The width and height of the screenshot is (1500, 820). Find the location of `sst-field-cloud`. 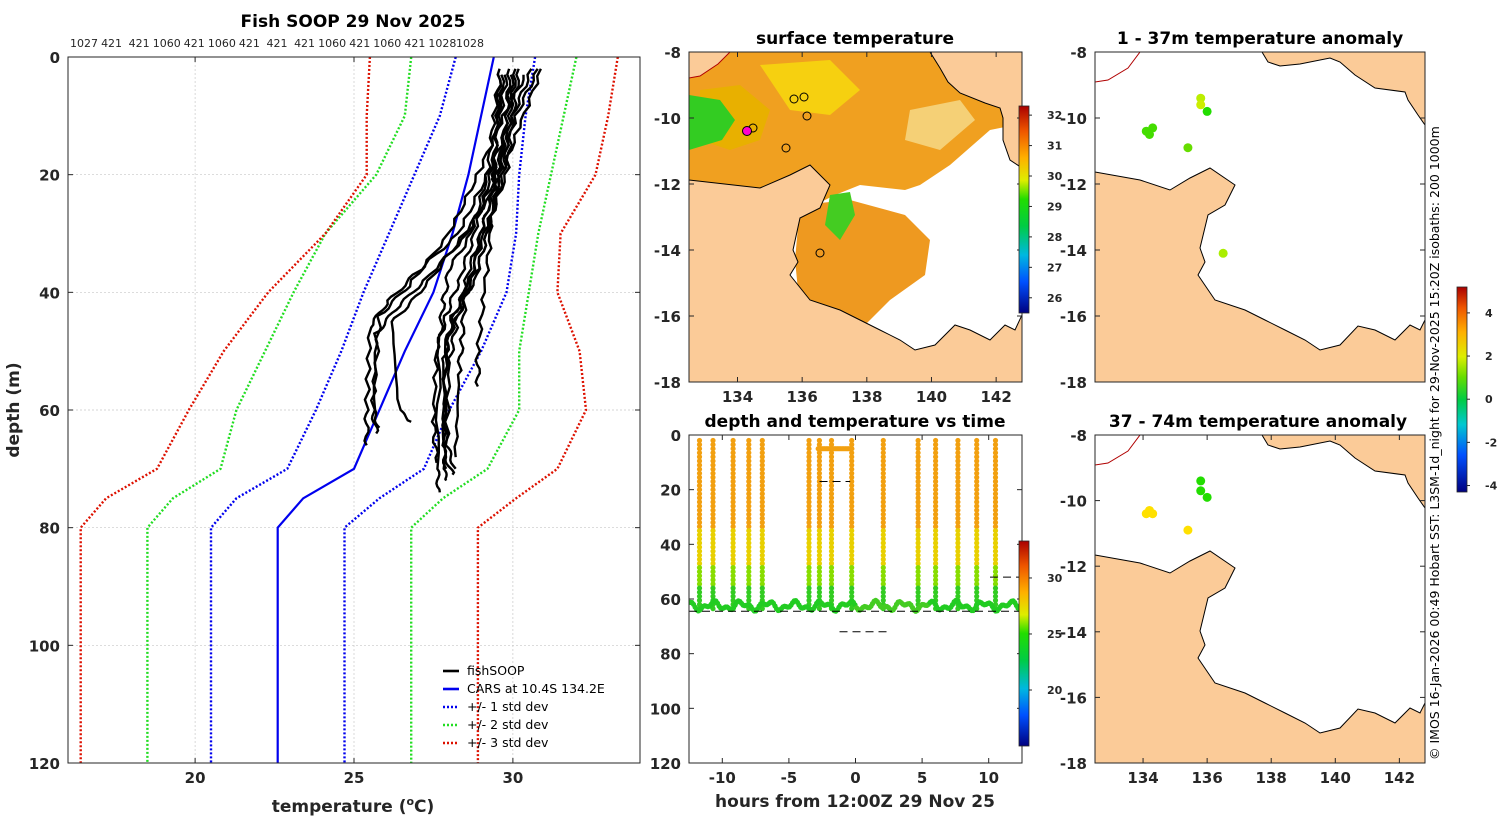

sst-field-cloud is located at coordinates (940, 125).